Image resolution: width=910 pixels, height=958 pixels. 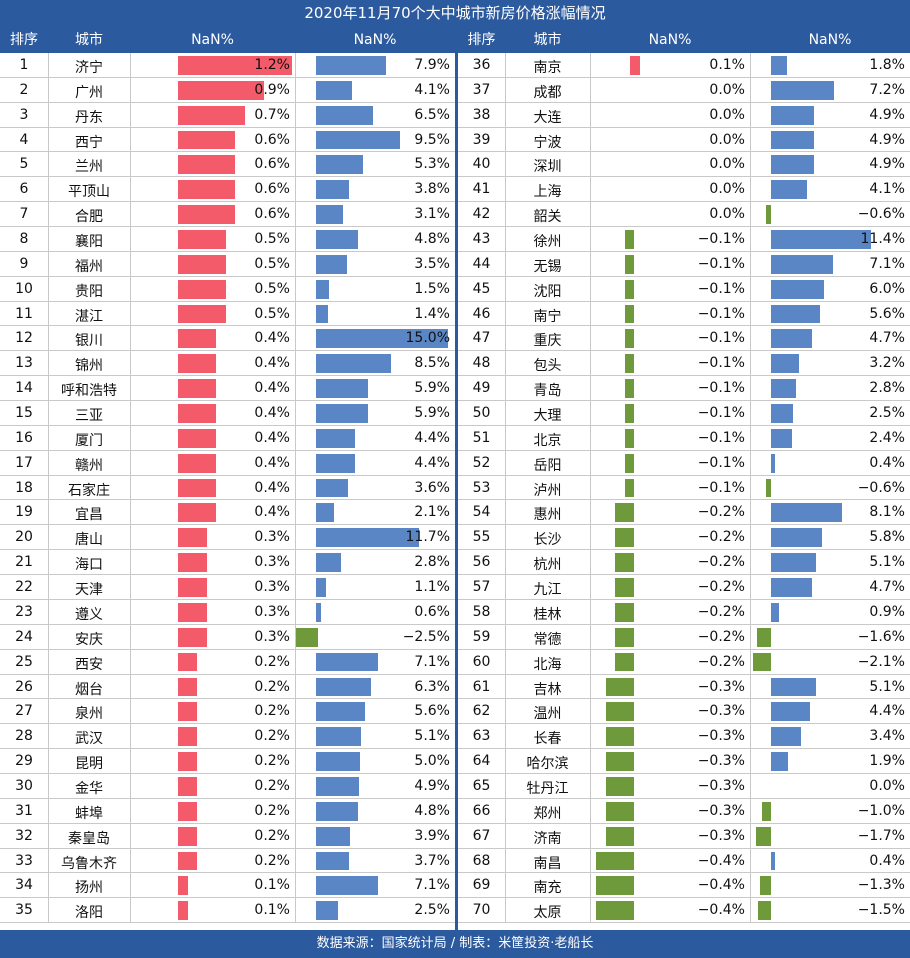 I want to click on city-label: 宁波, so click(x=547, y=142).